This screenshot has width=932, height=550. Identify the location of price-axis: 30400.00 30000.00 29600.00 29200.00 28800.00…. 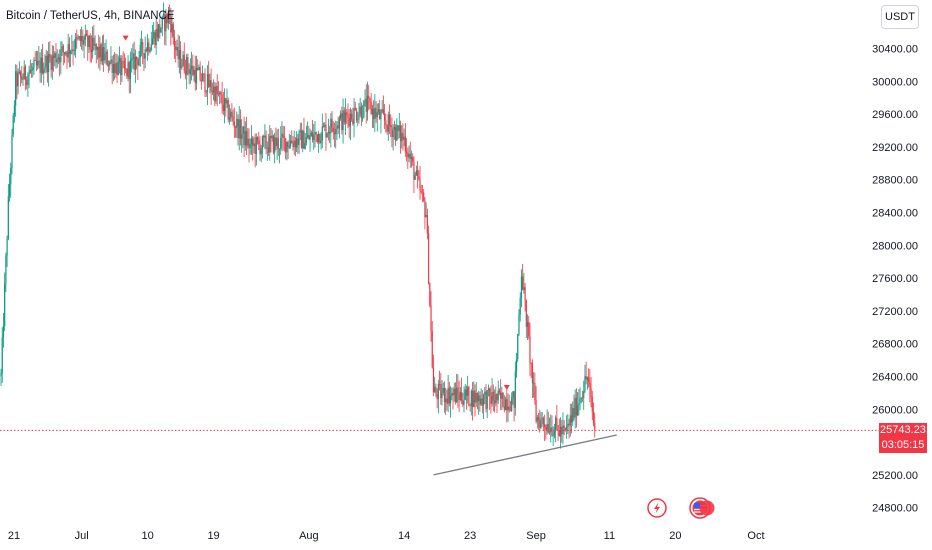
(895, 279).